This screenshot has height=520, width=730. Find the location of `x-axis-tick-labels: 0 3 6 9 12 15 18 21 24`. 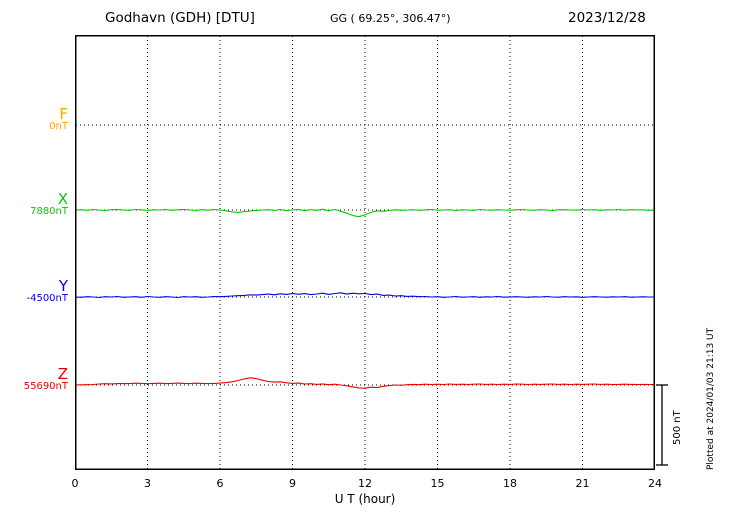

x-axis-tick-labels: 0 3 6 9 12 15 18 21 24 is located at coordinates (367, 484).